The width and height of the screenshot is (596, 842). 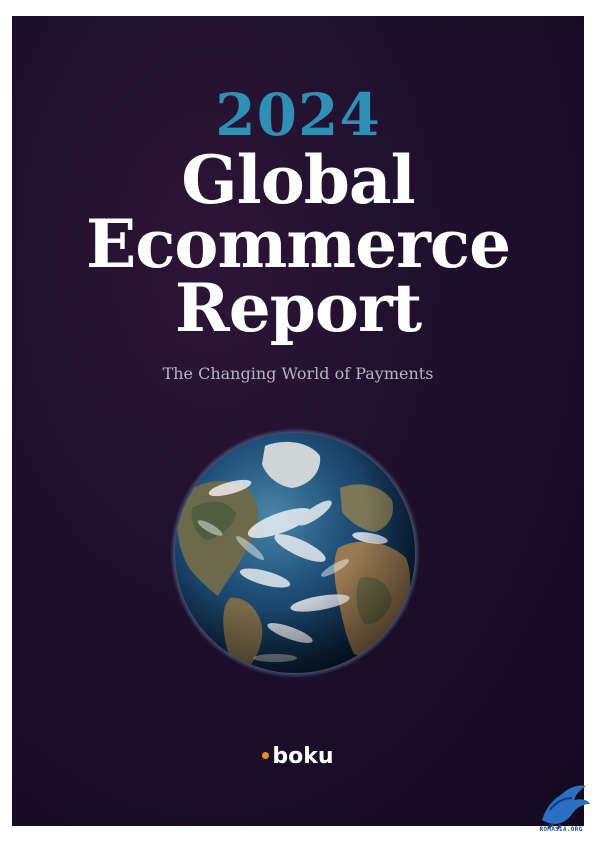 I want to click on globe-icon, so click(x=295, y=553).